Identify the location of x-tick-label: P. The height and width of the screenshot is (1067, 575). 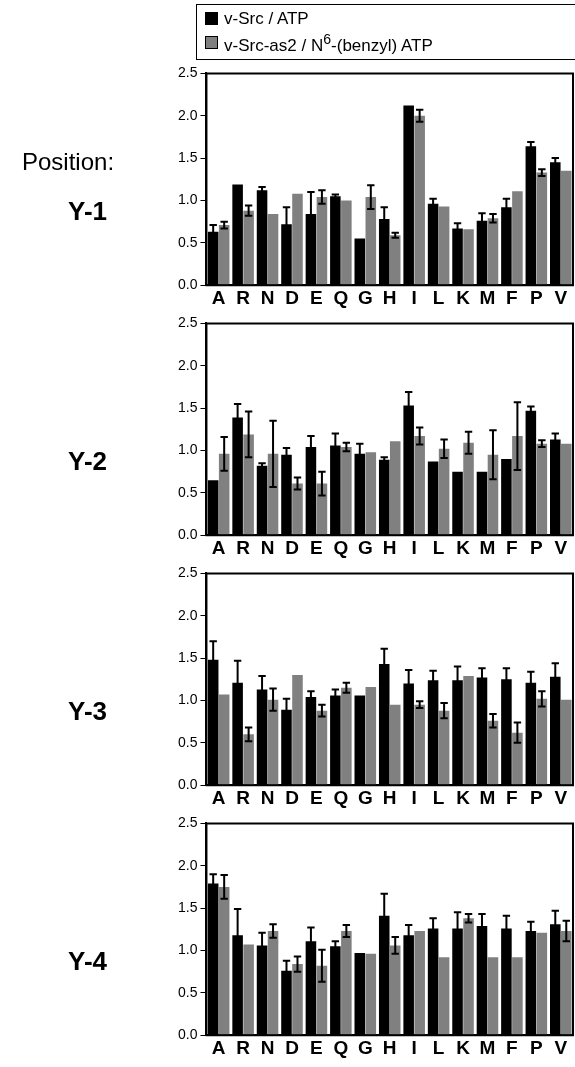
(536, 797).